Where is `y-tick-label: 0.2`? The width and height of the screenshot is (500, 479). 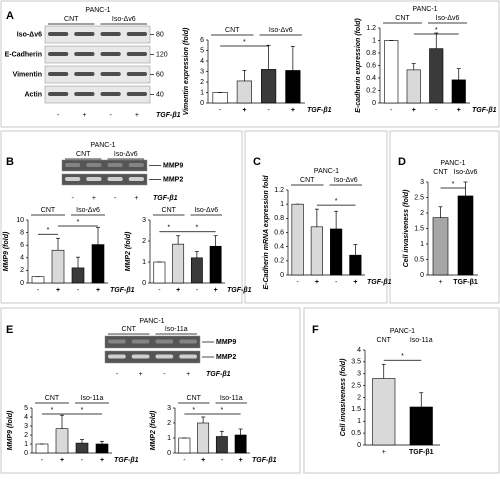 y-tick-label: 0.2 is located at coordinates (279, 261).